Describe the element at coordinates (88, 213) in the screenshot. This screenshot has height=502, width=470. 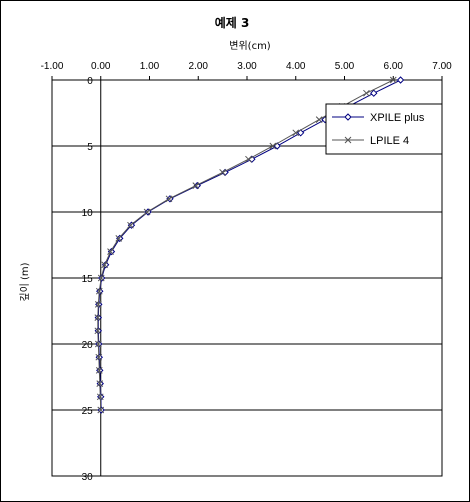
I see `y-tick-label: 10` at that location.